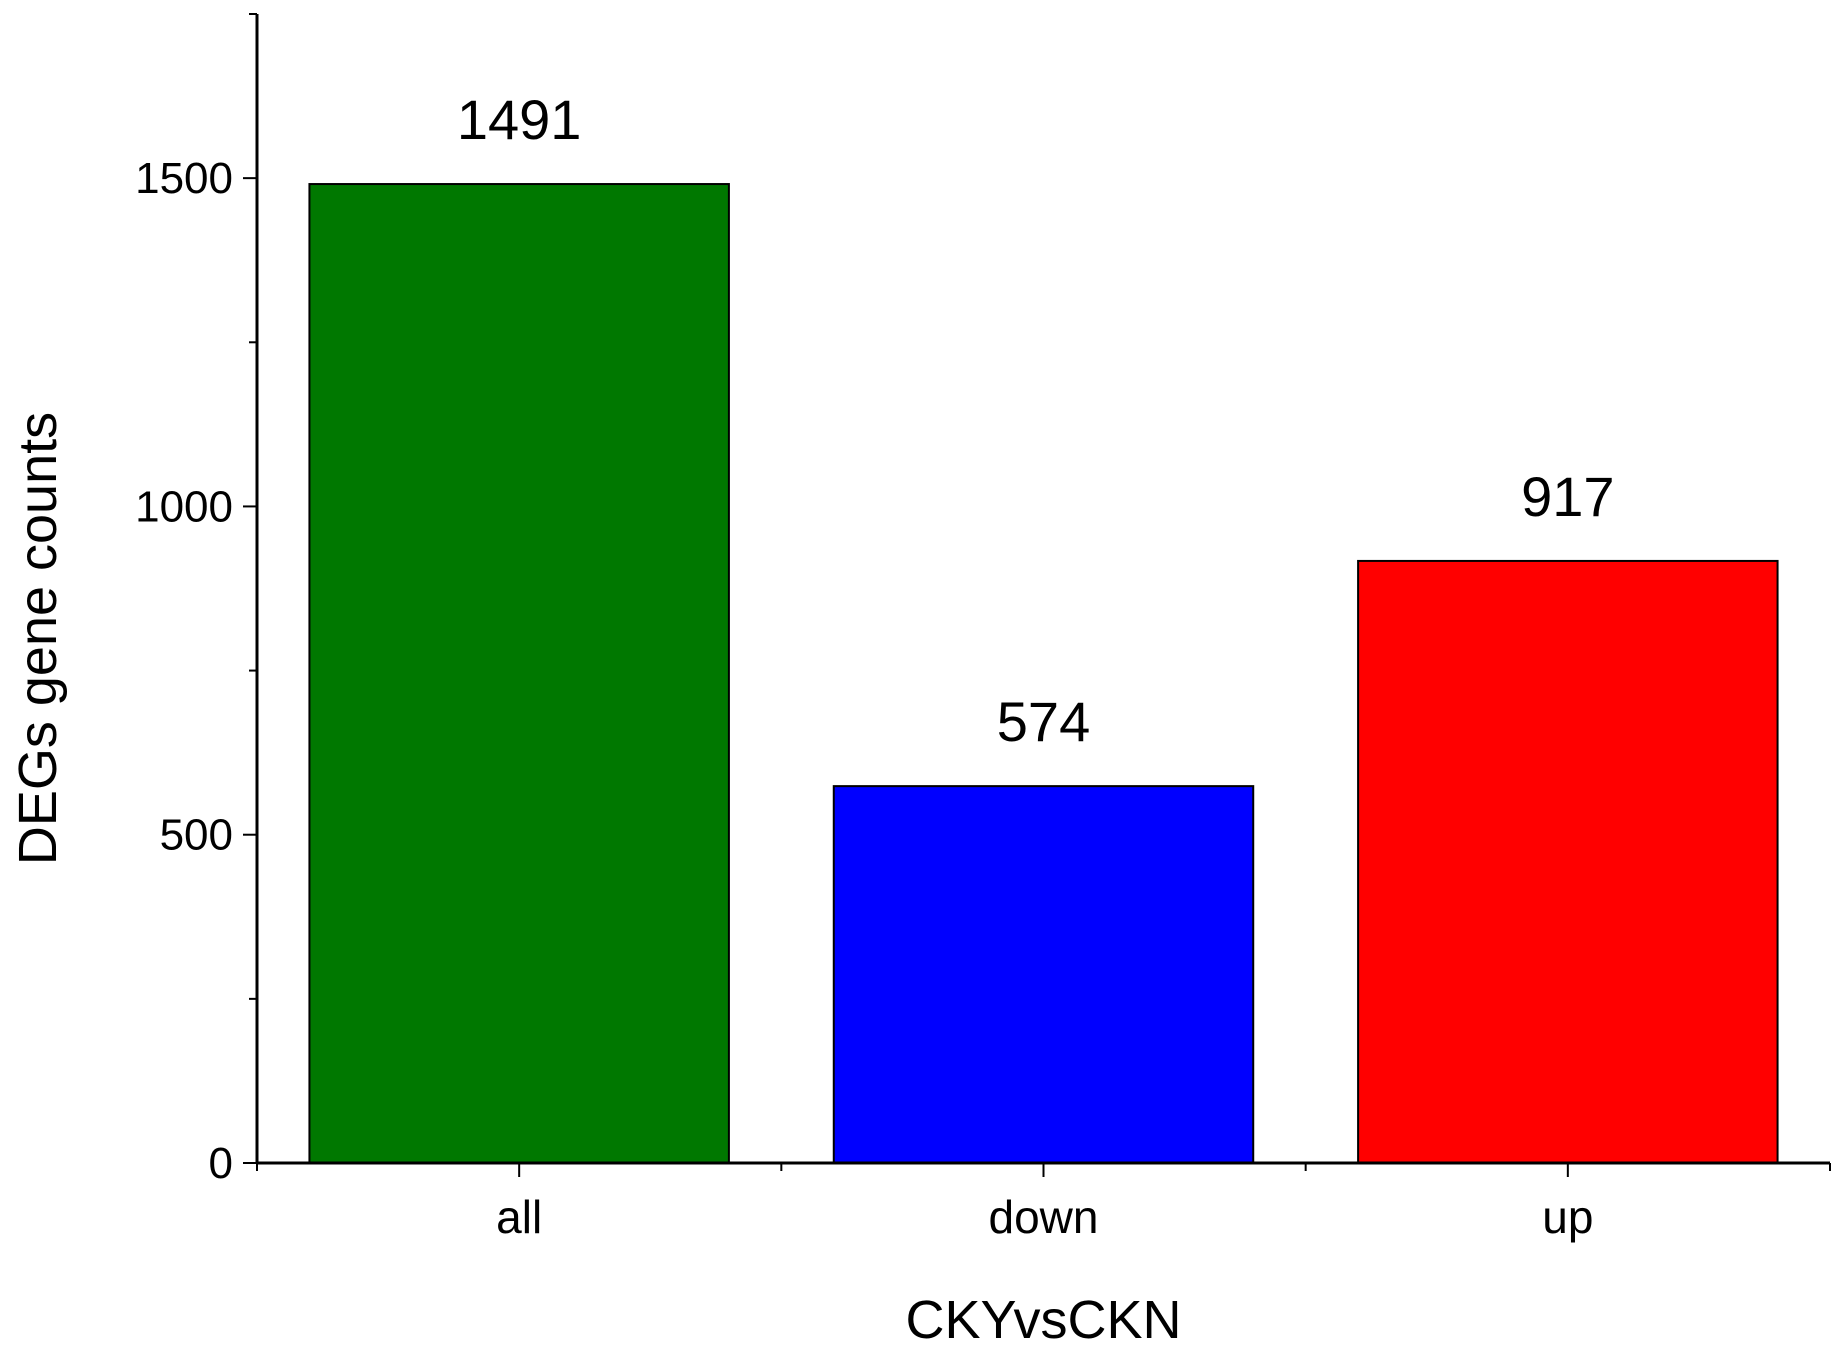 The image size is (1842, 1357). What do you see at coordinates (1044, 1217) in the screenshot?
I see `x-tick-label-down: down` at bounding box center [1044, 1217].